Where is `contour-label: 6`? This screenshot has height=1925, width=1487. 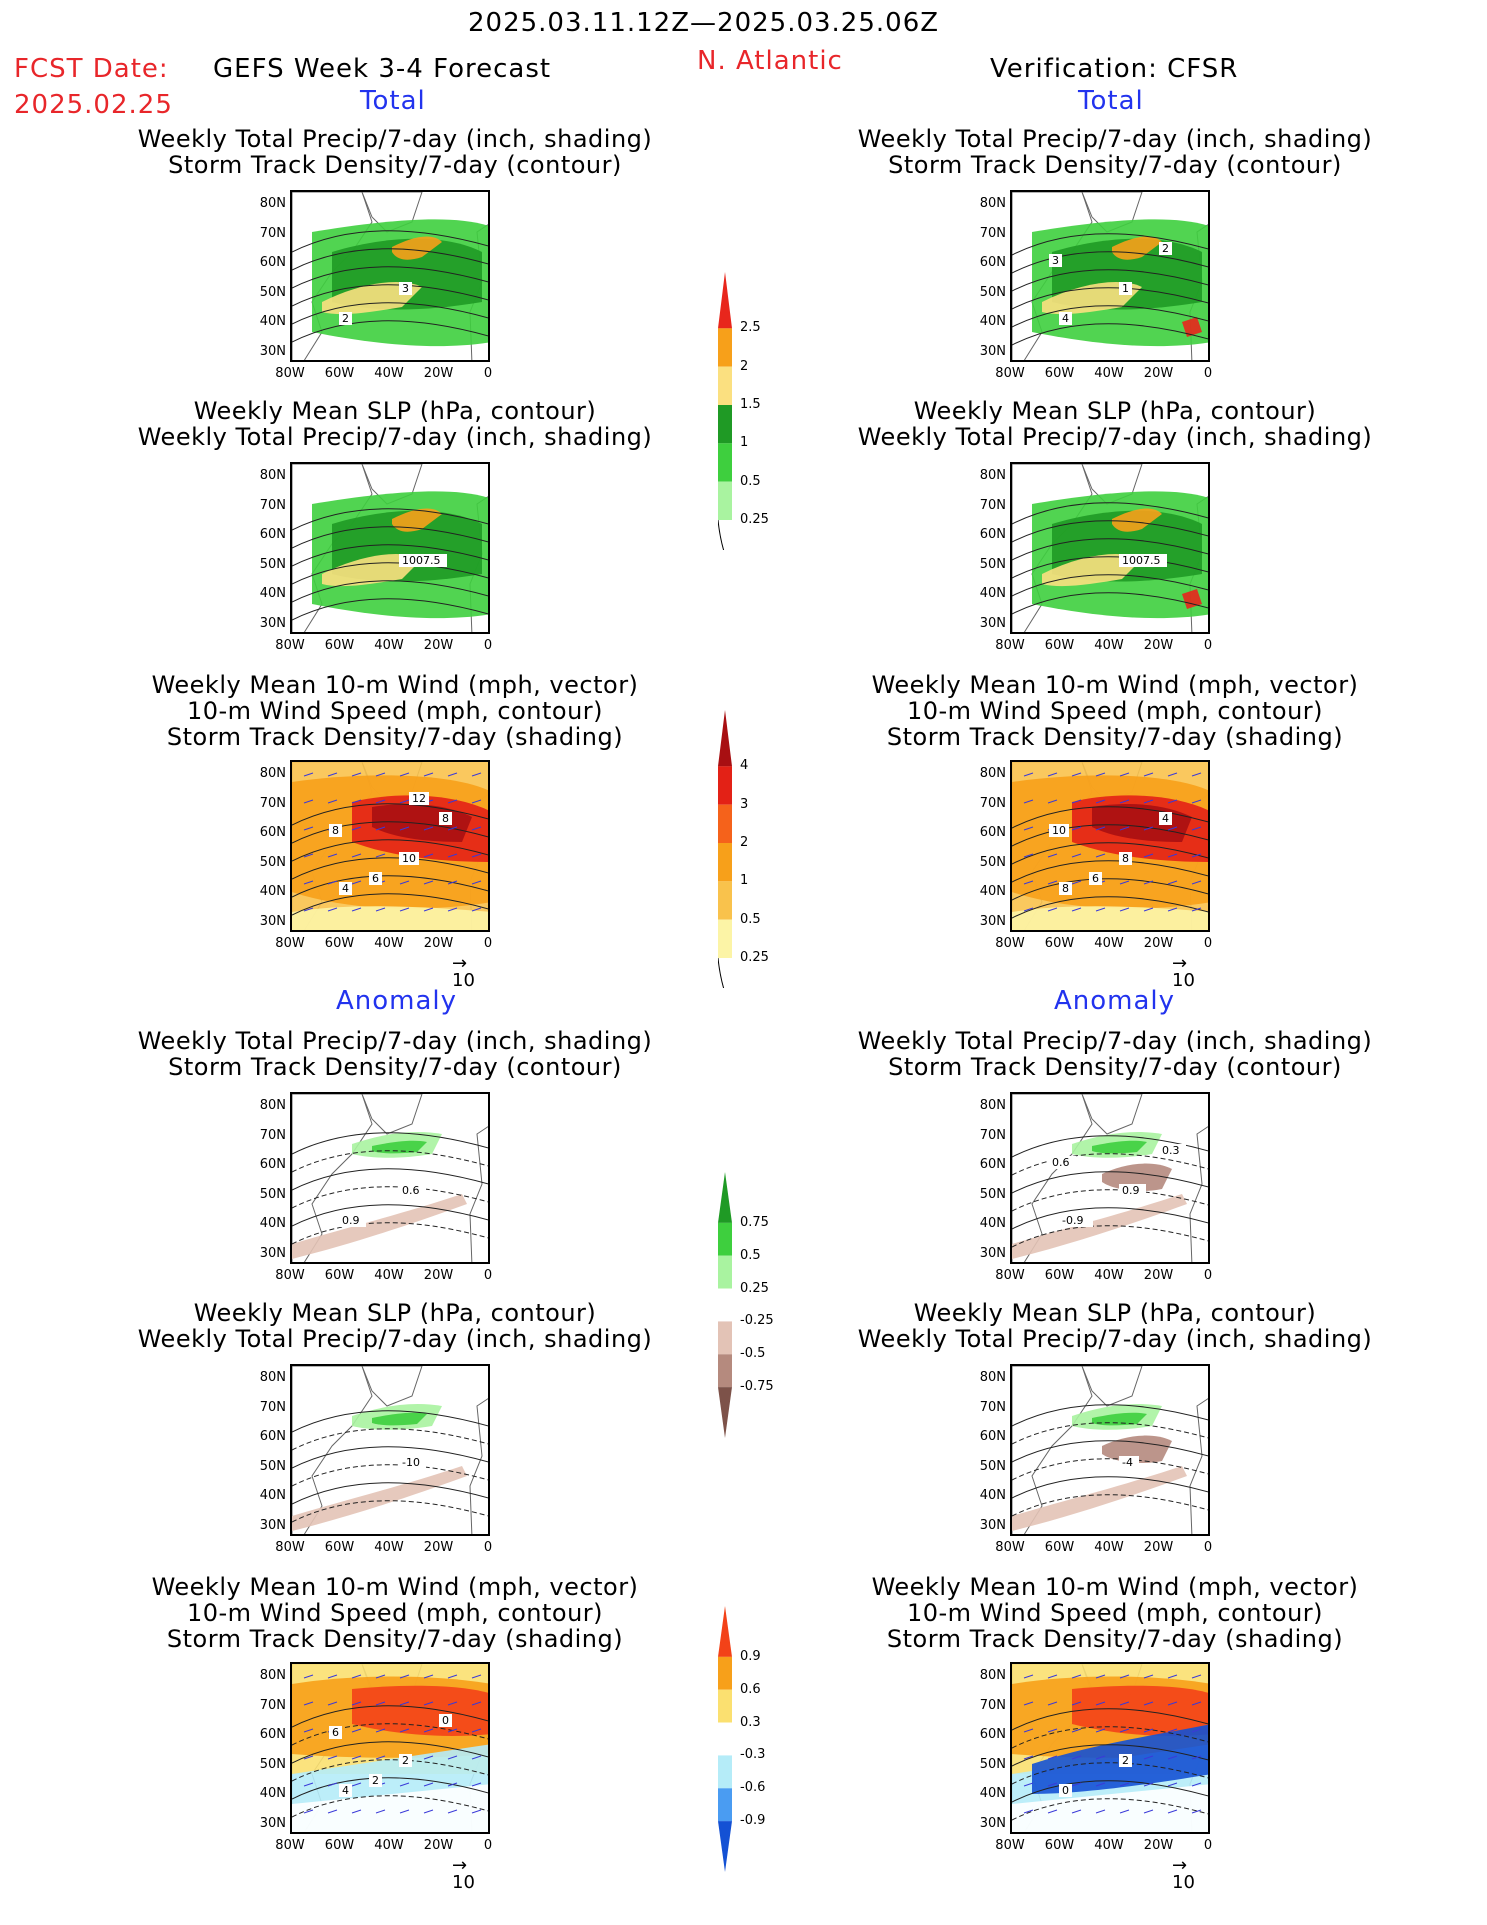 contour-label: 6 is located at coordinates (375, 878).